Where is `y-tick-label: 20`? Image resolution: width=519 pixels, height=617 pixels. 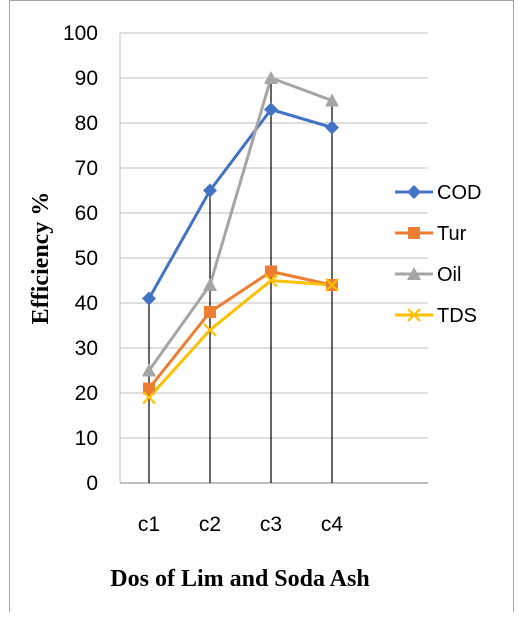
y-tick-label: 20 is located at coordinates (86, 393).